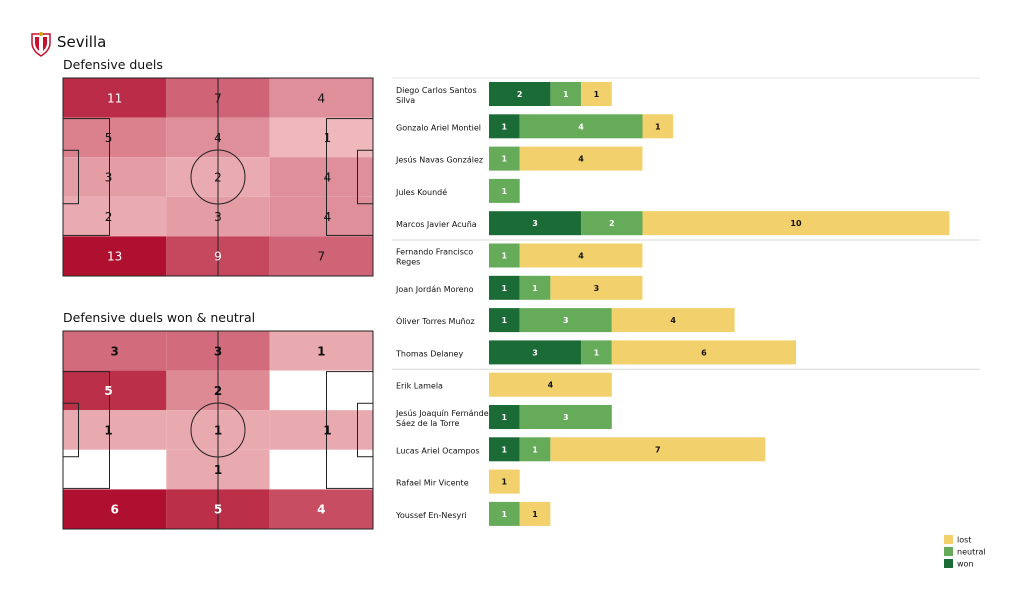 Image resolution: width=1024 pixels, height=602 pixels. I want to click on bar-value-label: 6, so click(704, 352).